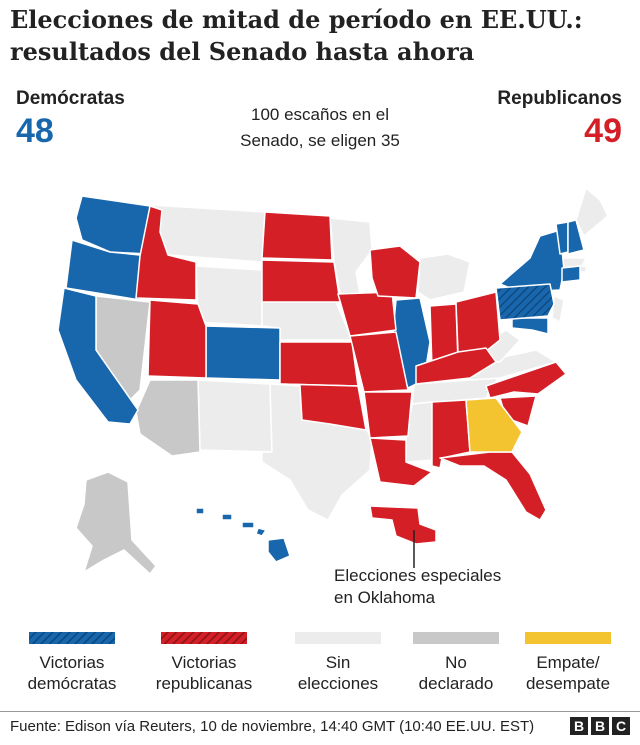  I want to click on state-ga, so click(494, 425).